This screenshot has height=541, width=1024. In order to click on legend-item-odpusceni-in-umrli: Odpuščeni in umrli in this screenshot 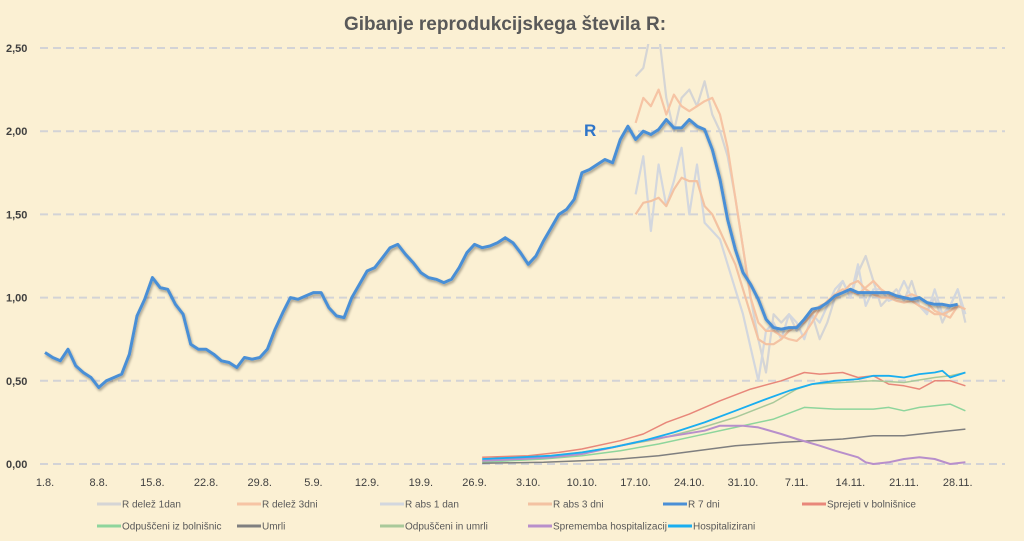, I will do `click(434, 527)`.